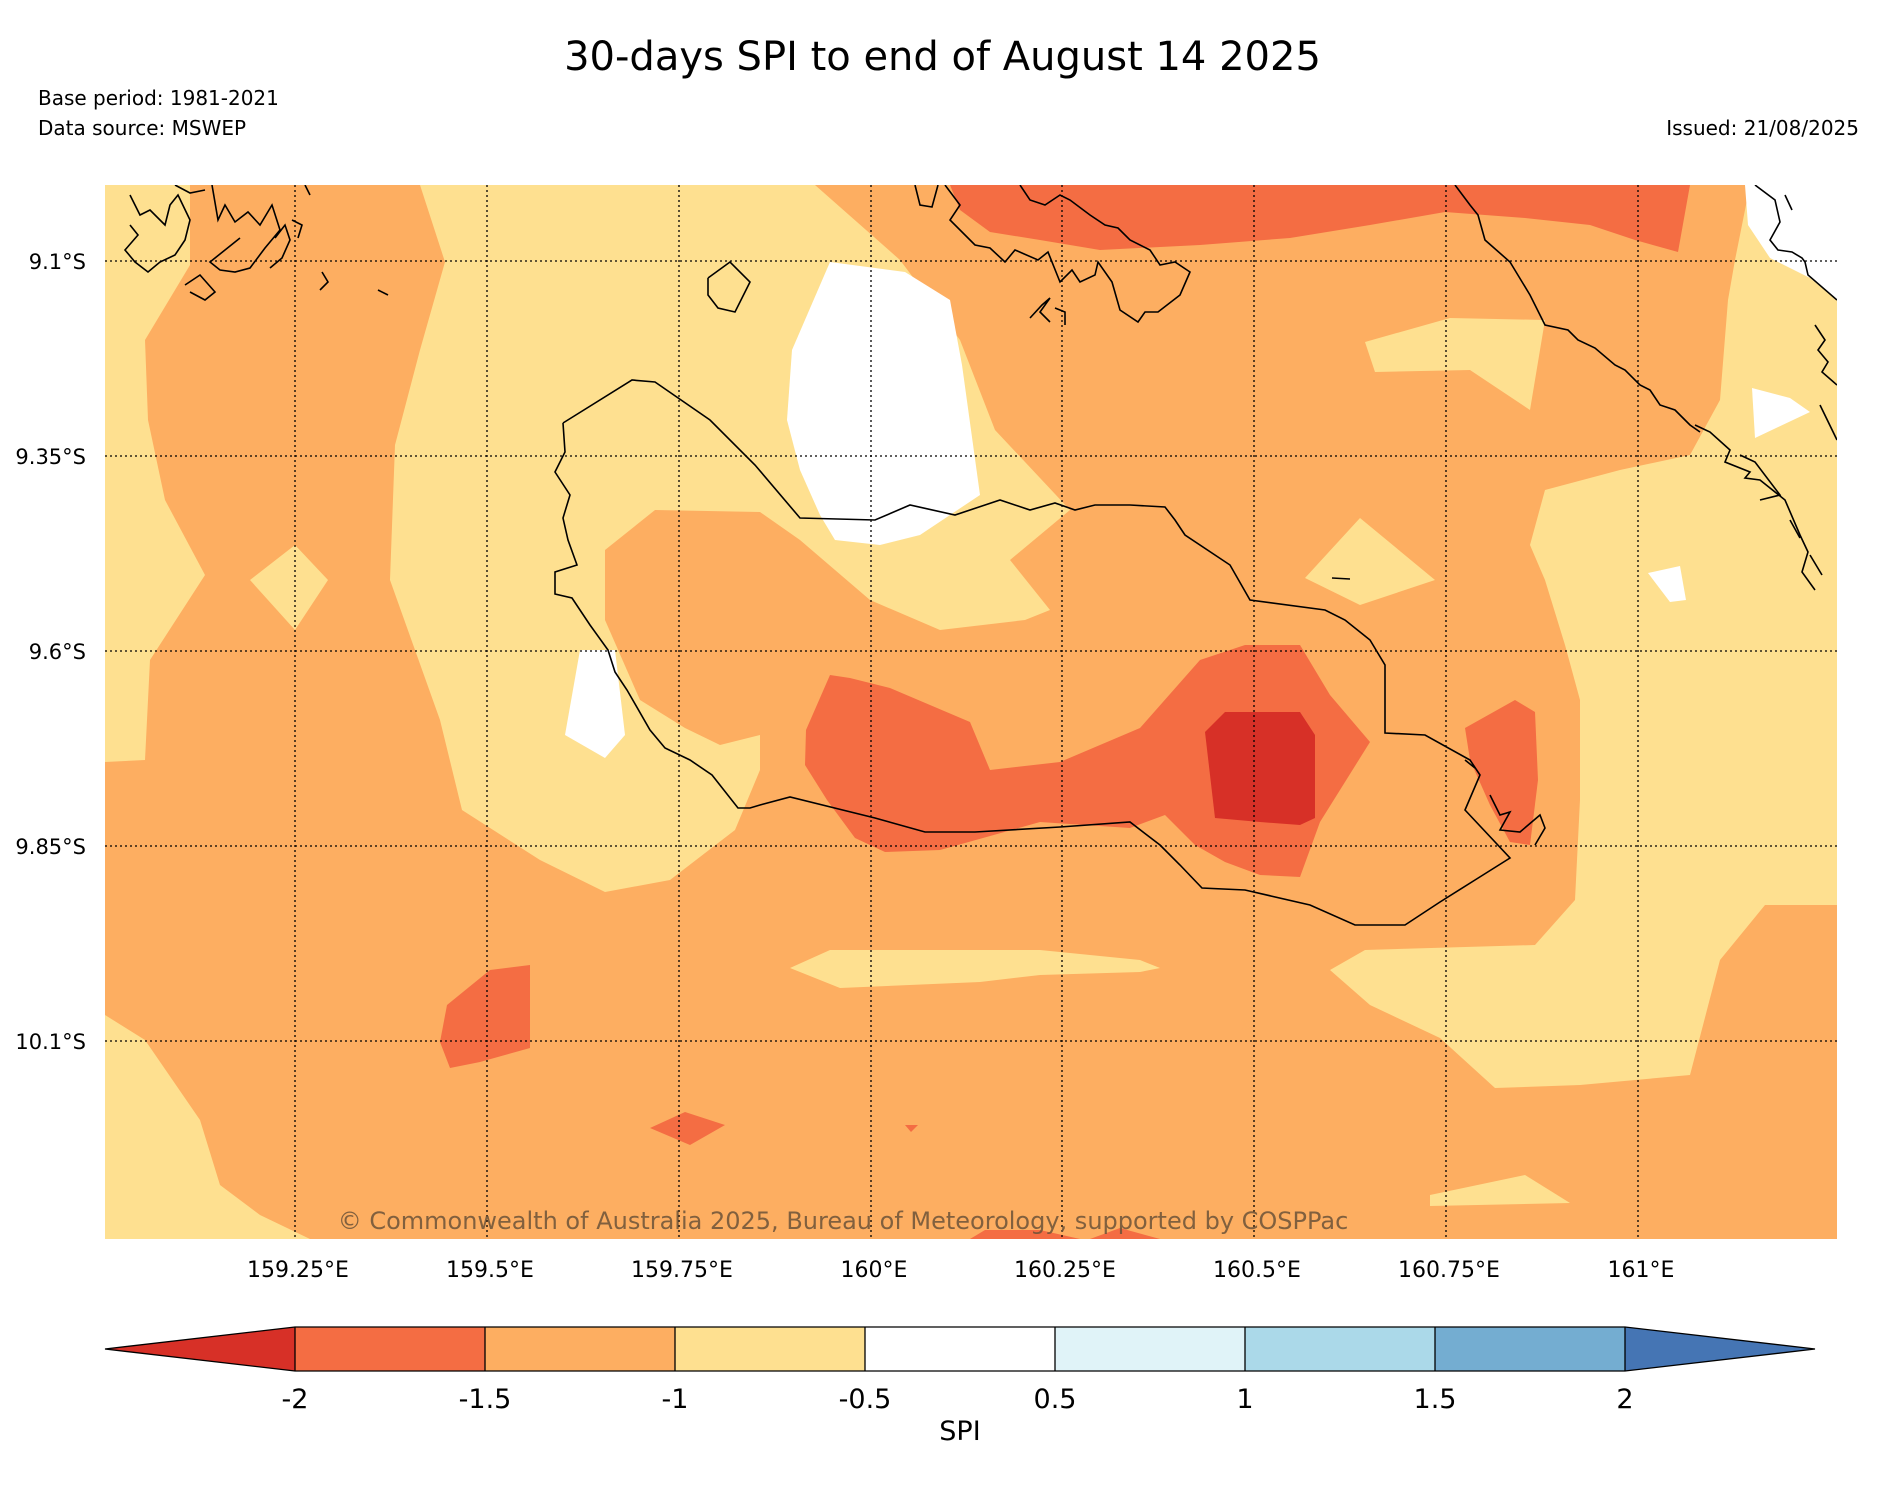  I want to click on latitude-labels: 9.1°S 9.35°S 9.6°S 9.85°S 10.1°S, so click(50, 652).